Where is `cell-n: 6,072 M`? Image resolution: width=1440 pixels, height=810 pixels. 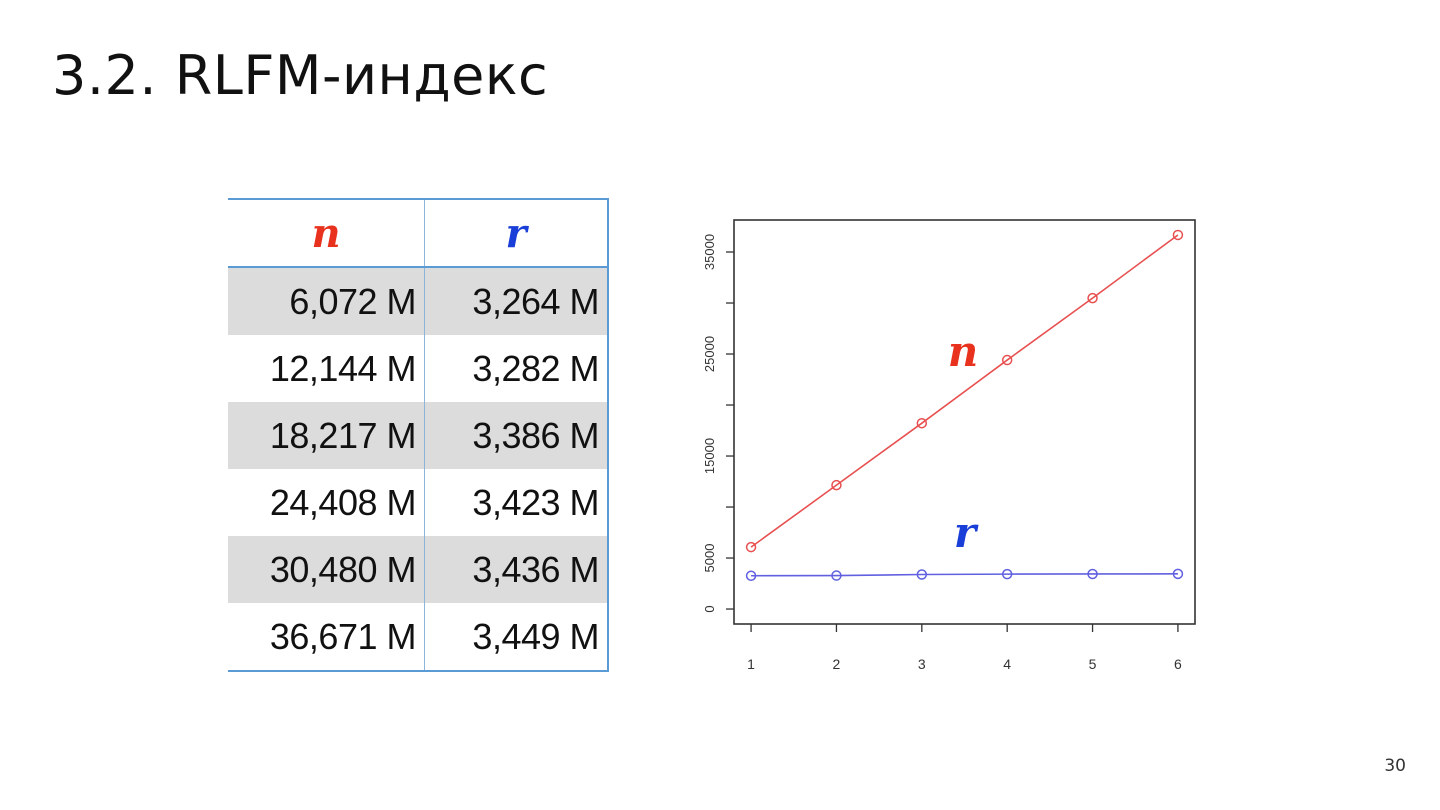
cell-n: 6,072 M is located at coordinates (326, 301).